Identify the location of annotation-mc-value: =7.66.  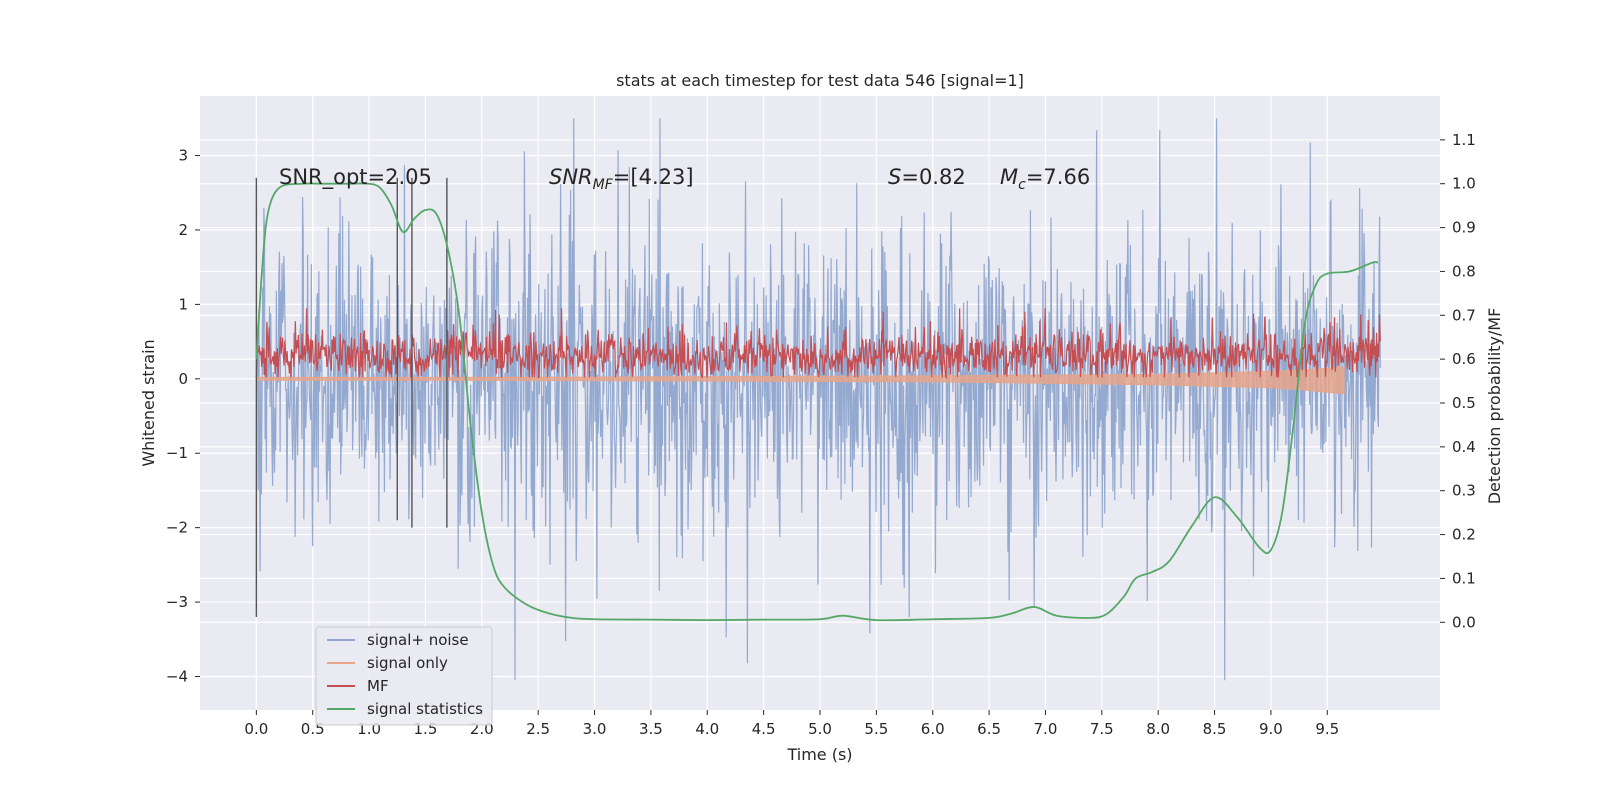
(1058, 177).